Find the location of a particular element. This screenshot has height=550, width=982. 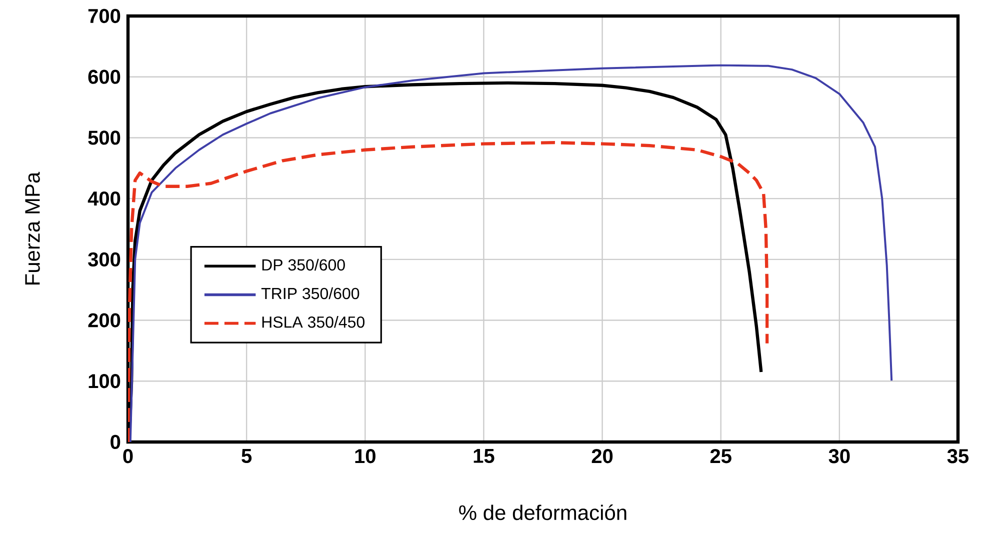

y-tick-label: 500 is located at coordinates (104, 137).